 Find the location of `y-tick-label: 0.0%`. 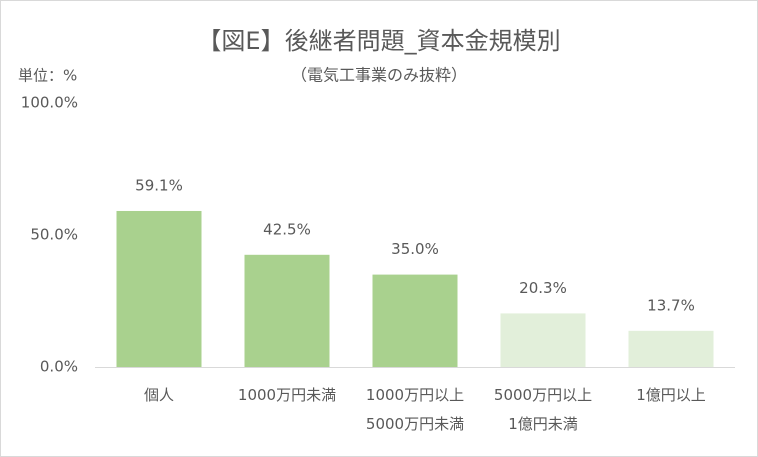

y-tick-label: 0.0% is located at coordinates (59, 367).